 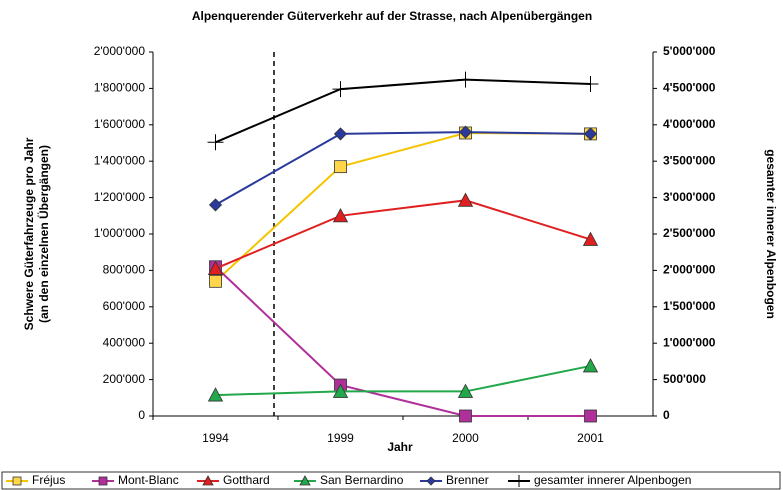 What do you see at coordinates (689, 160) in the screenshot?
I see `y2-tick-label: 3'500'000` at bounding box center [689, 160].